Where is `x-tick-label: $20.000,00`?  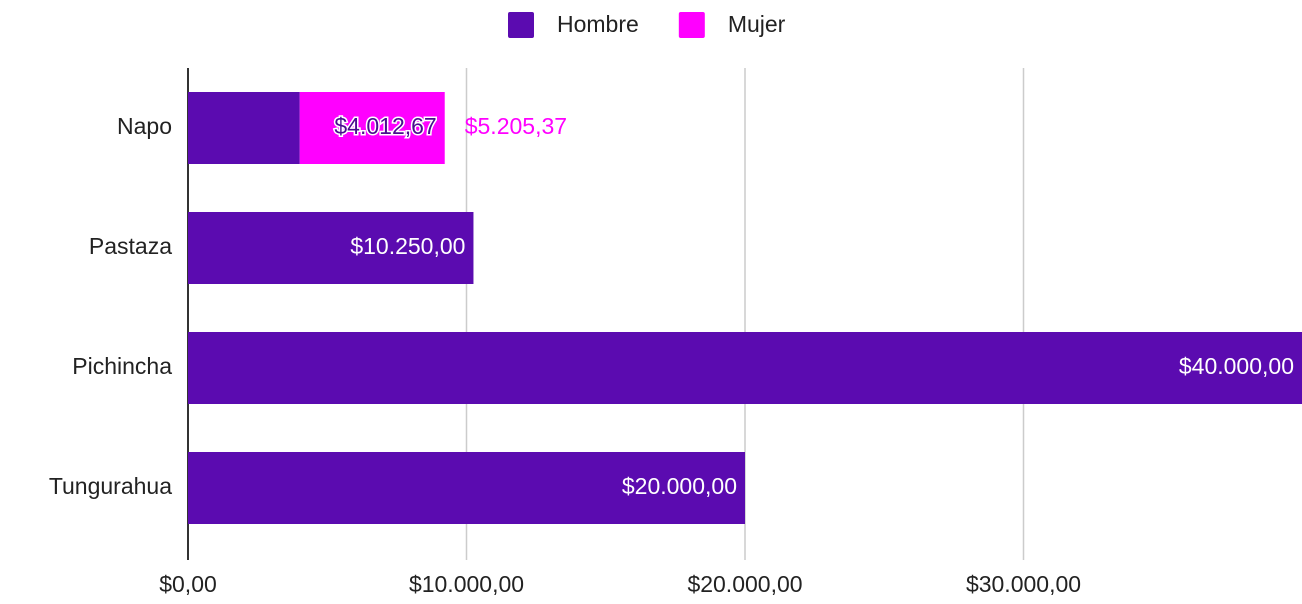 x-tick-label: $20.000,00 is located at coordinates (744, 584).